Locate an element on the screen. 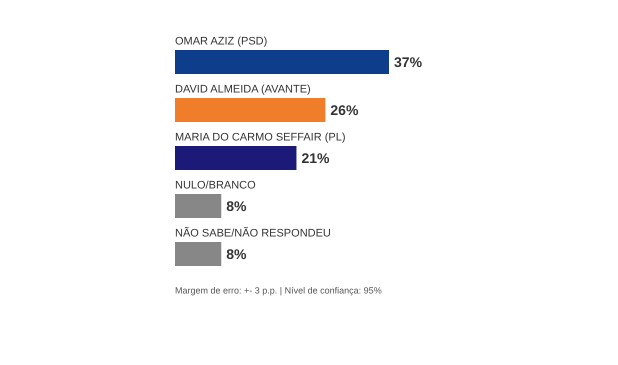 This screenshot has width=618, height=365. data-label: 26% is located at coordinates (344, 110).